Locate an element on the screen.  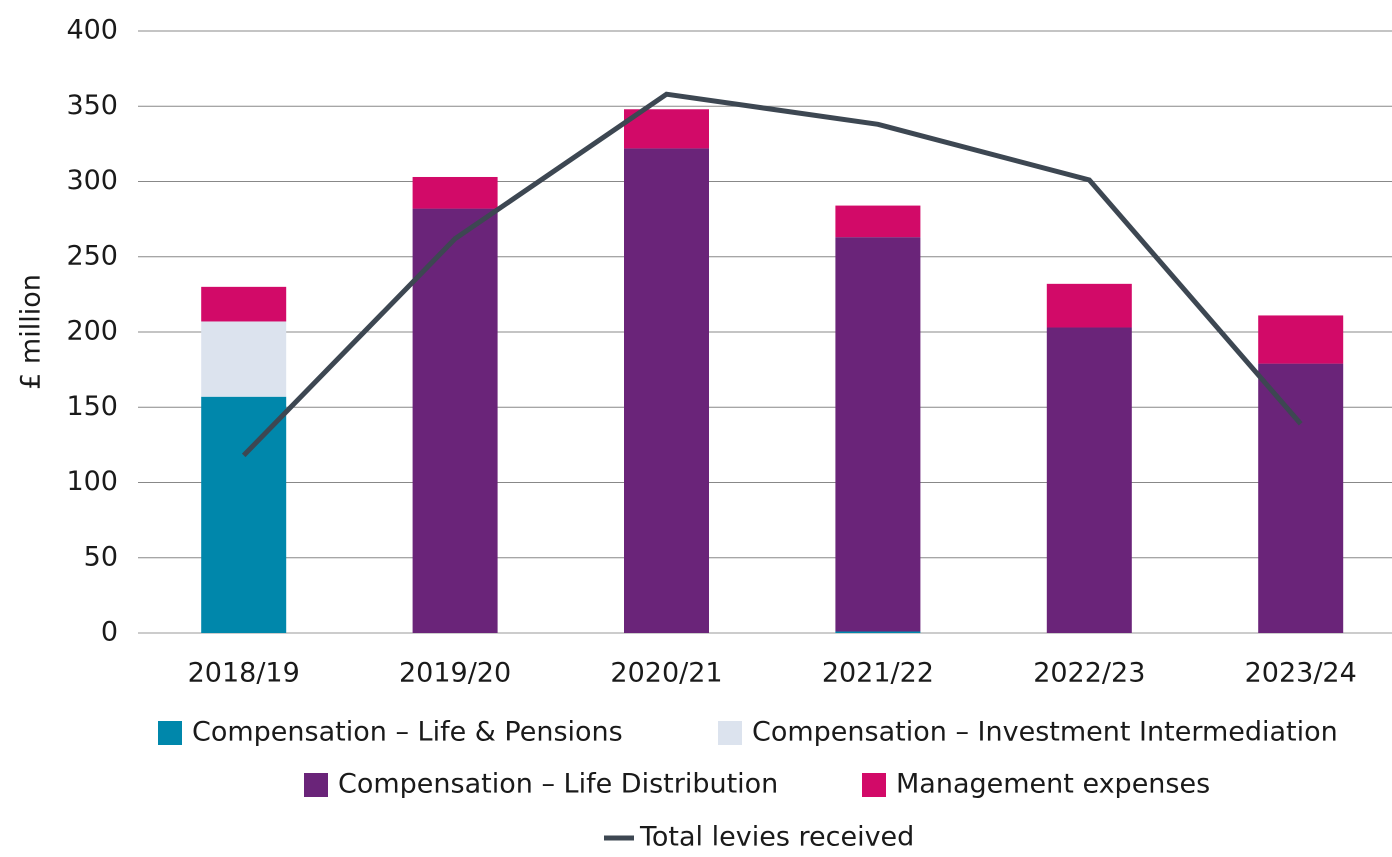
y-axis-label: £ million is located at coordinates (31, 332).